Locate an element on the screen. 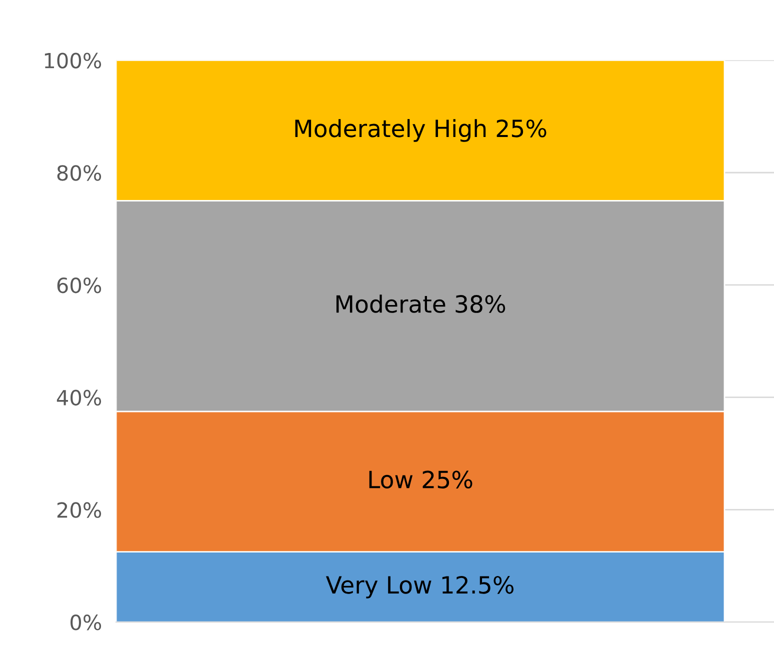 The height and width of the screenshot is (648, 774). y-tick-label: 0% is located at coordinates (86, 622).